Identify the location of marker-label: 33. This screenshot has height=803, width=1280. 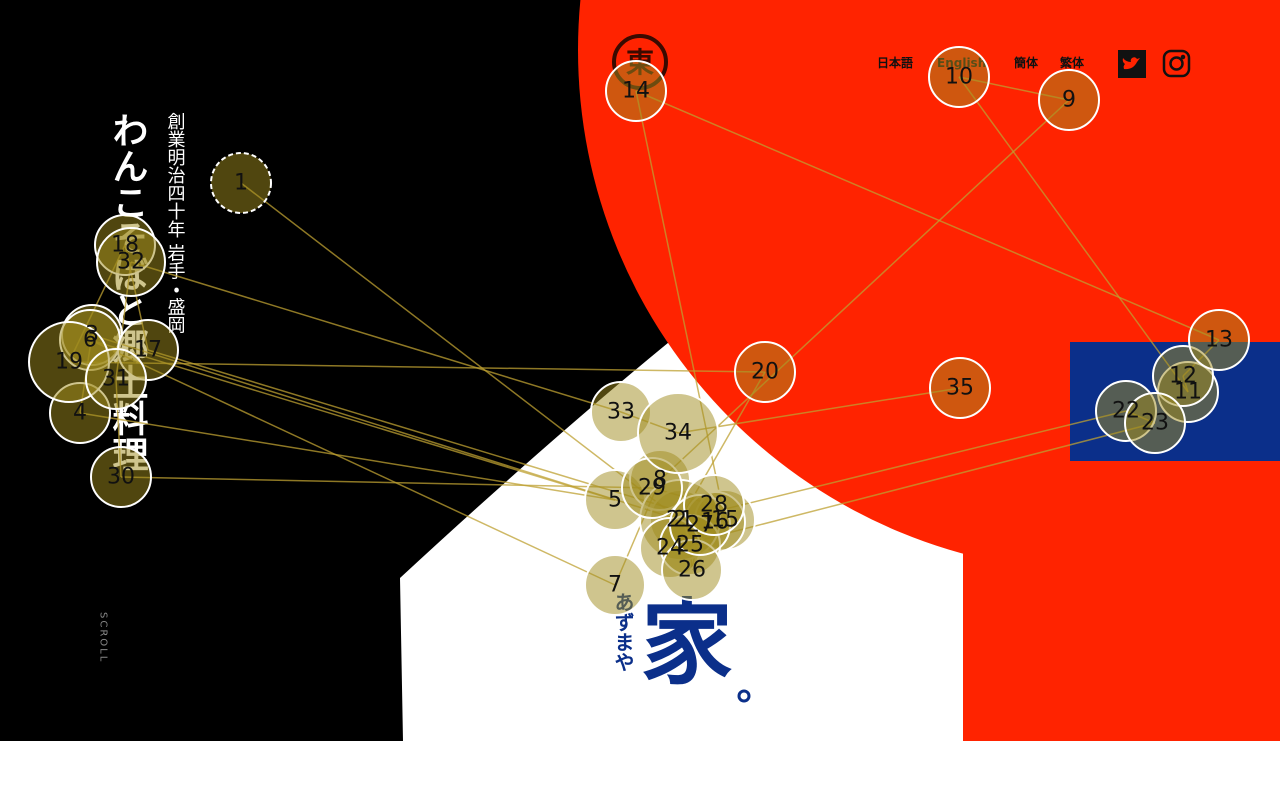
(621, 412).